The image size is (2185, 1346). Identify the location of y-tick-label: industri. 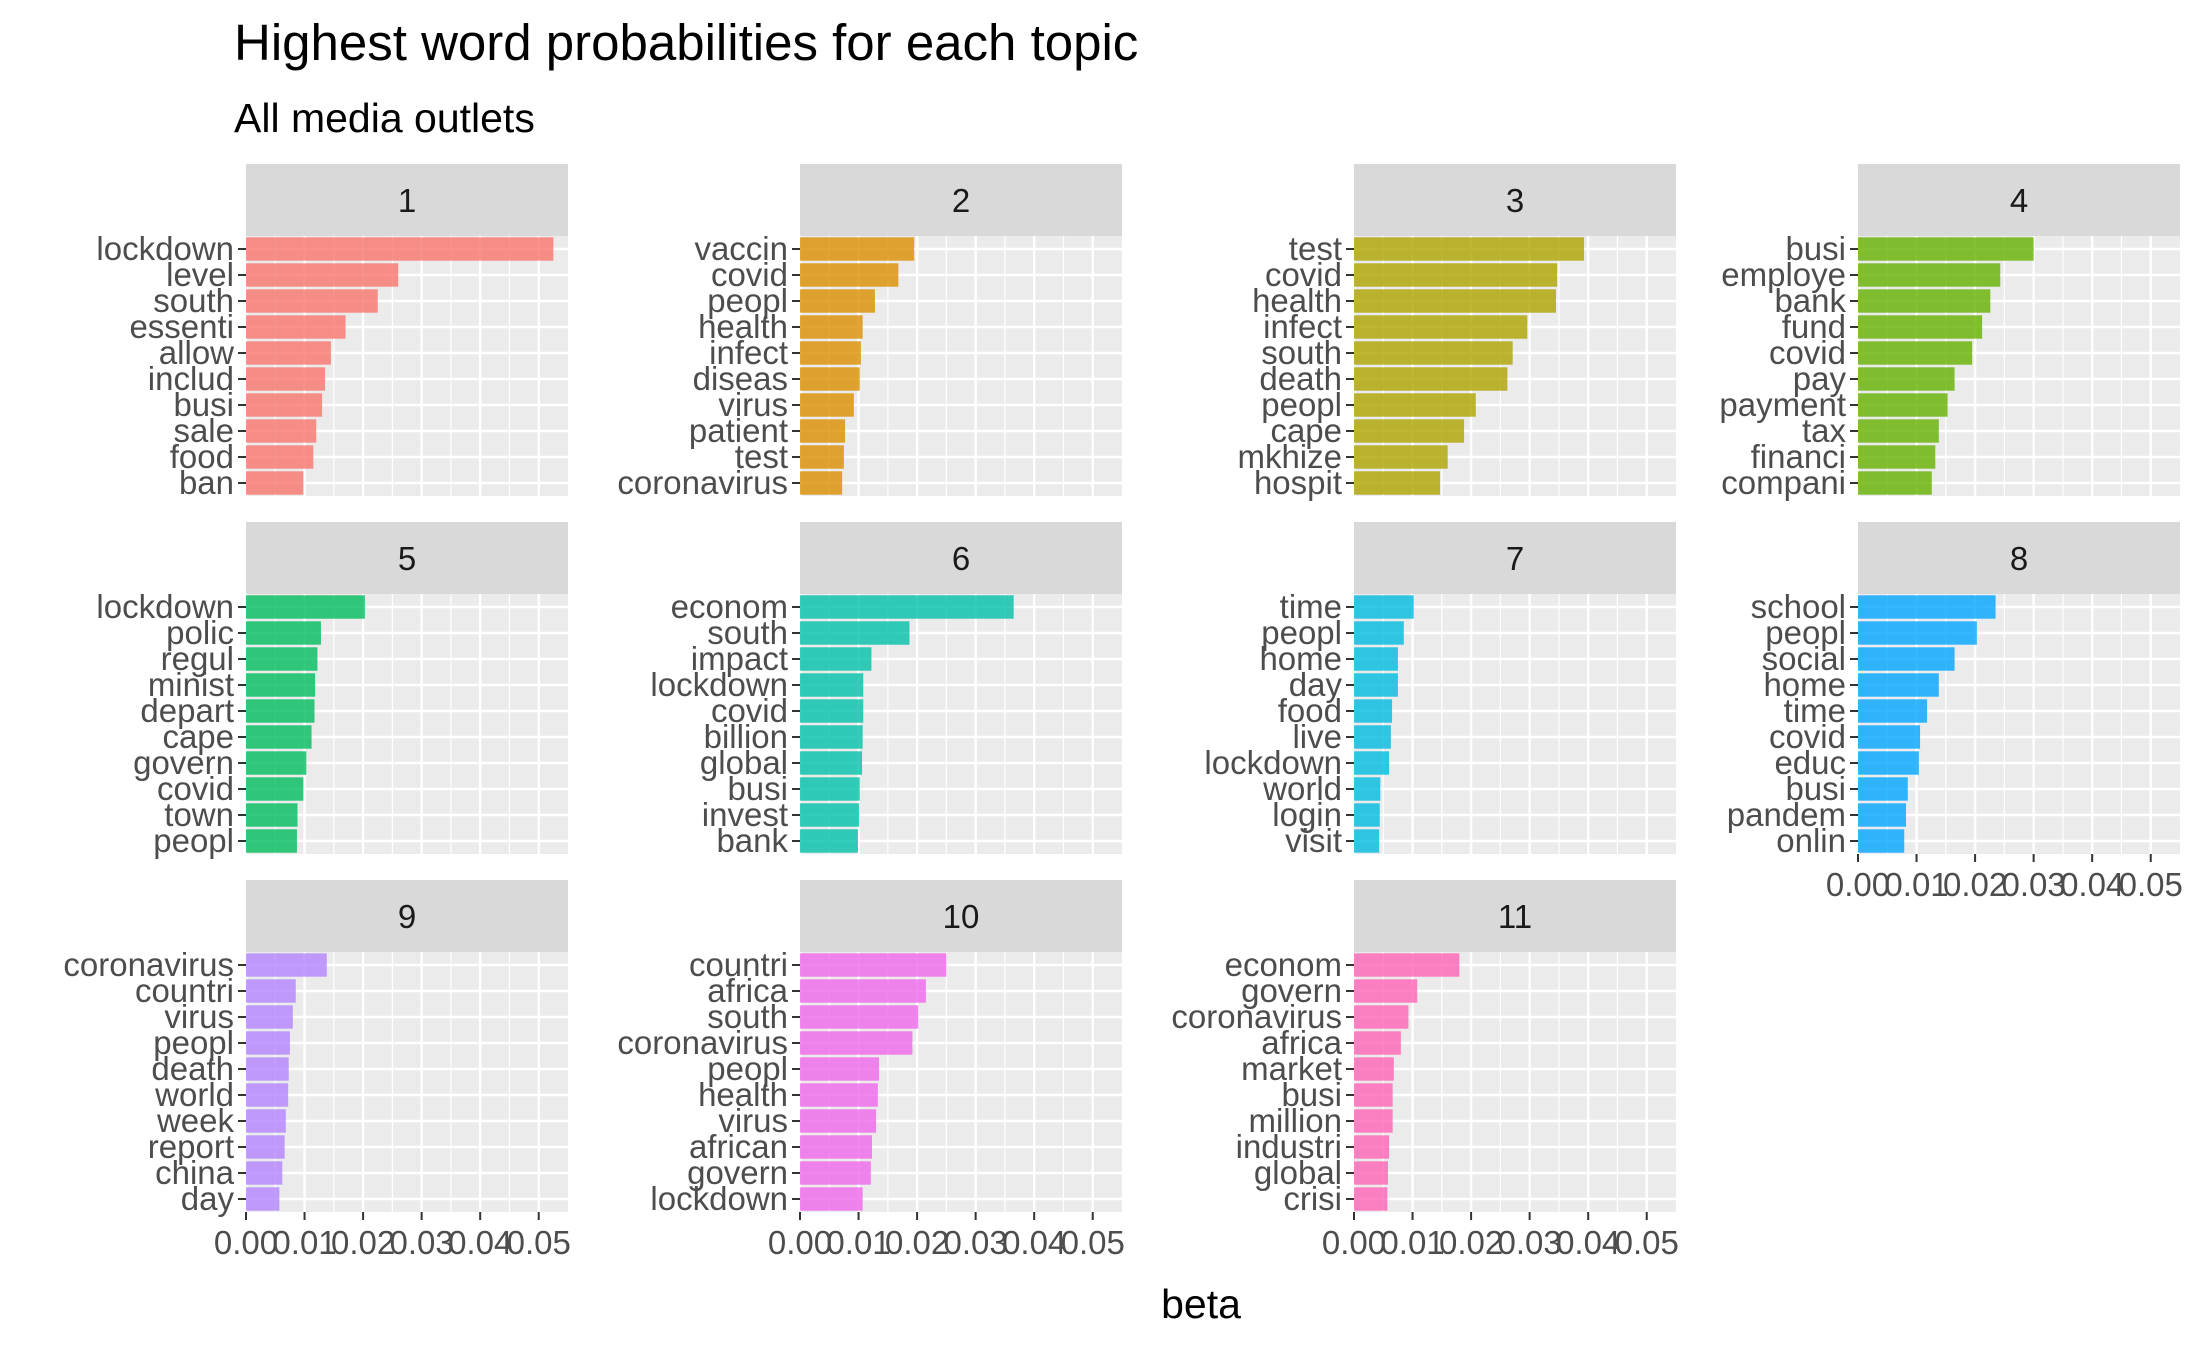
(1289, 1146).